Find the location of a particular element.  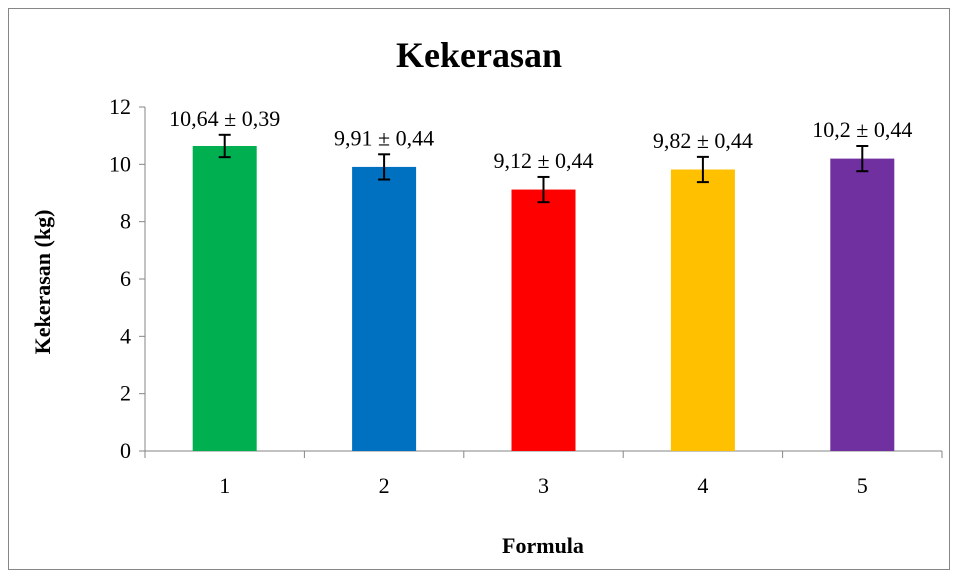

x-axis-title: Formula is located at coordinates (543, 545).